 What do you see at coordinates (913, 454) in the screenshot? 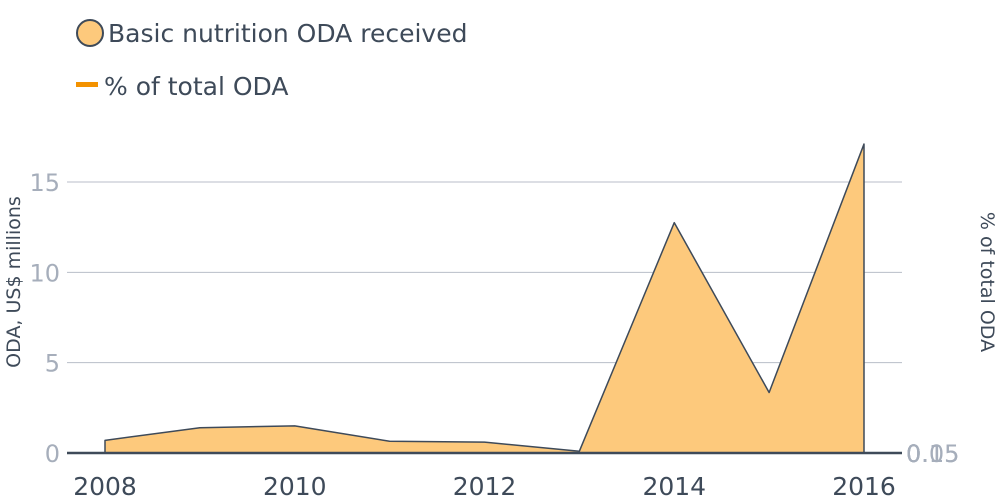
I see `right-y-tick-label: 0` at bounding box center [913, 454].